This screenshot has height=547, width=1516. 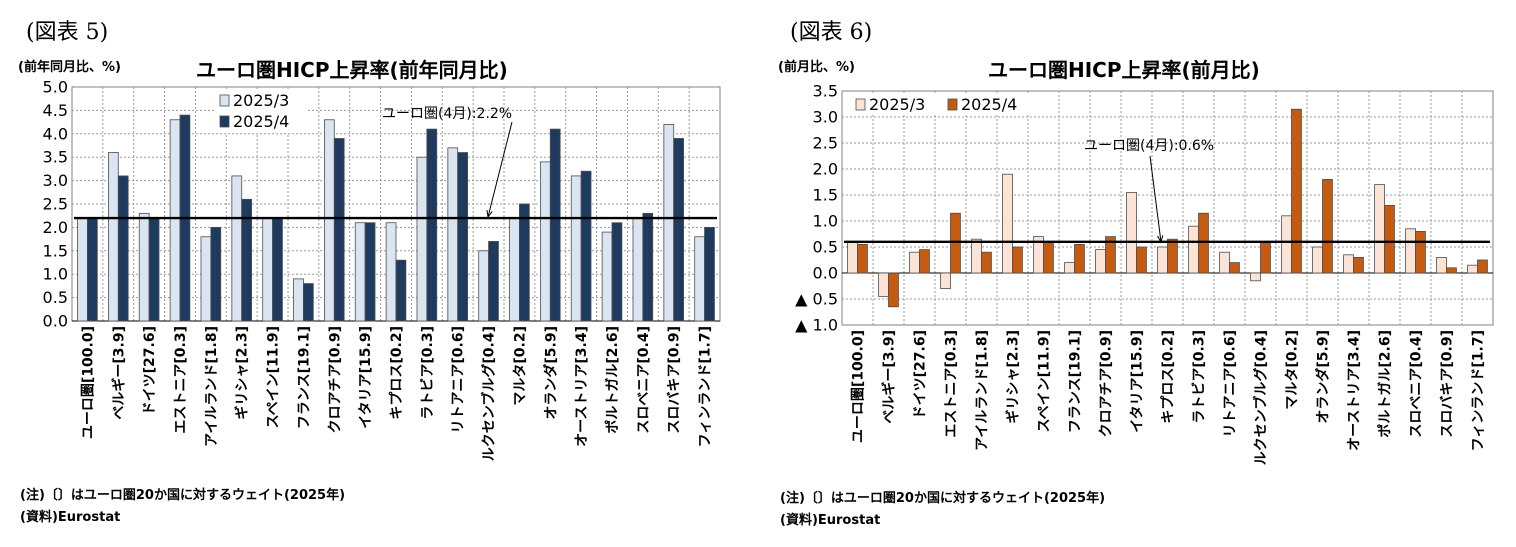 I want to click on y-tick-label: ▲ 1.0, so click(x=816, y=325).